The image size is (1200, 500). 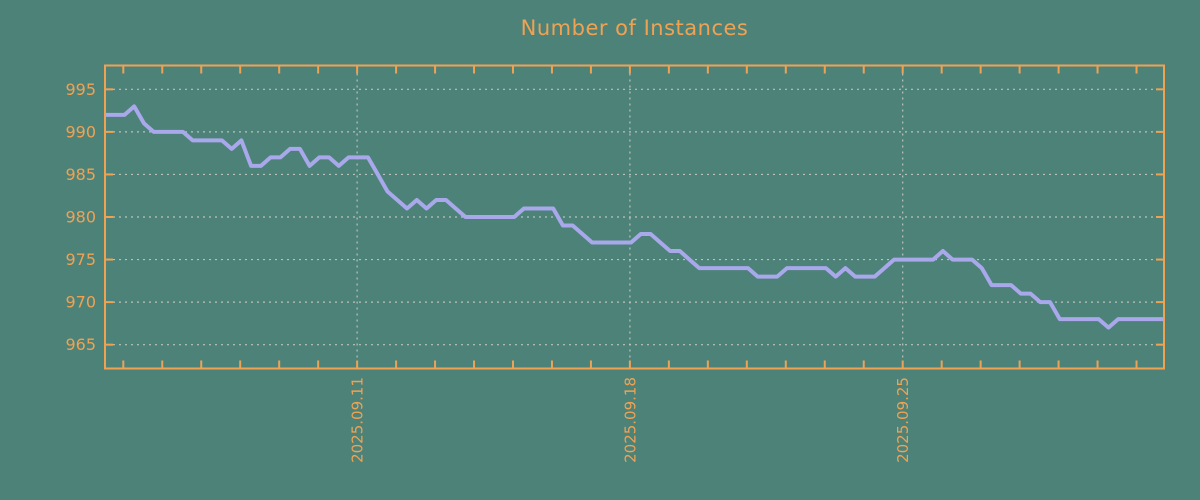 I want to click on y-tick-label: 975, so click(x=80, y=259).